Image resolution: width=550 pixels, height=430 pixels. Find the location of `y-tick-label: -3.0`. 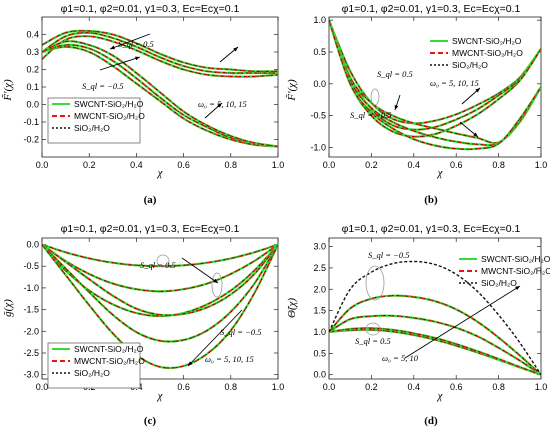

y-tick-label: -3.0 is located at coordinates (31, 375).